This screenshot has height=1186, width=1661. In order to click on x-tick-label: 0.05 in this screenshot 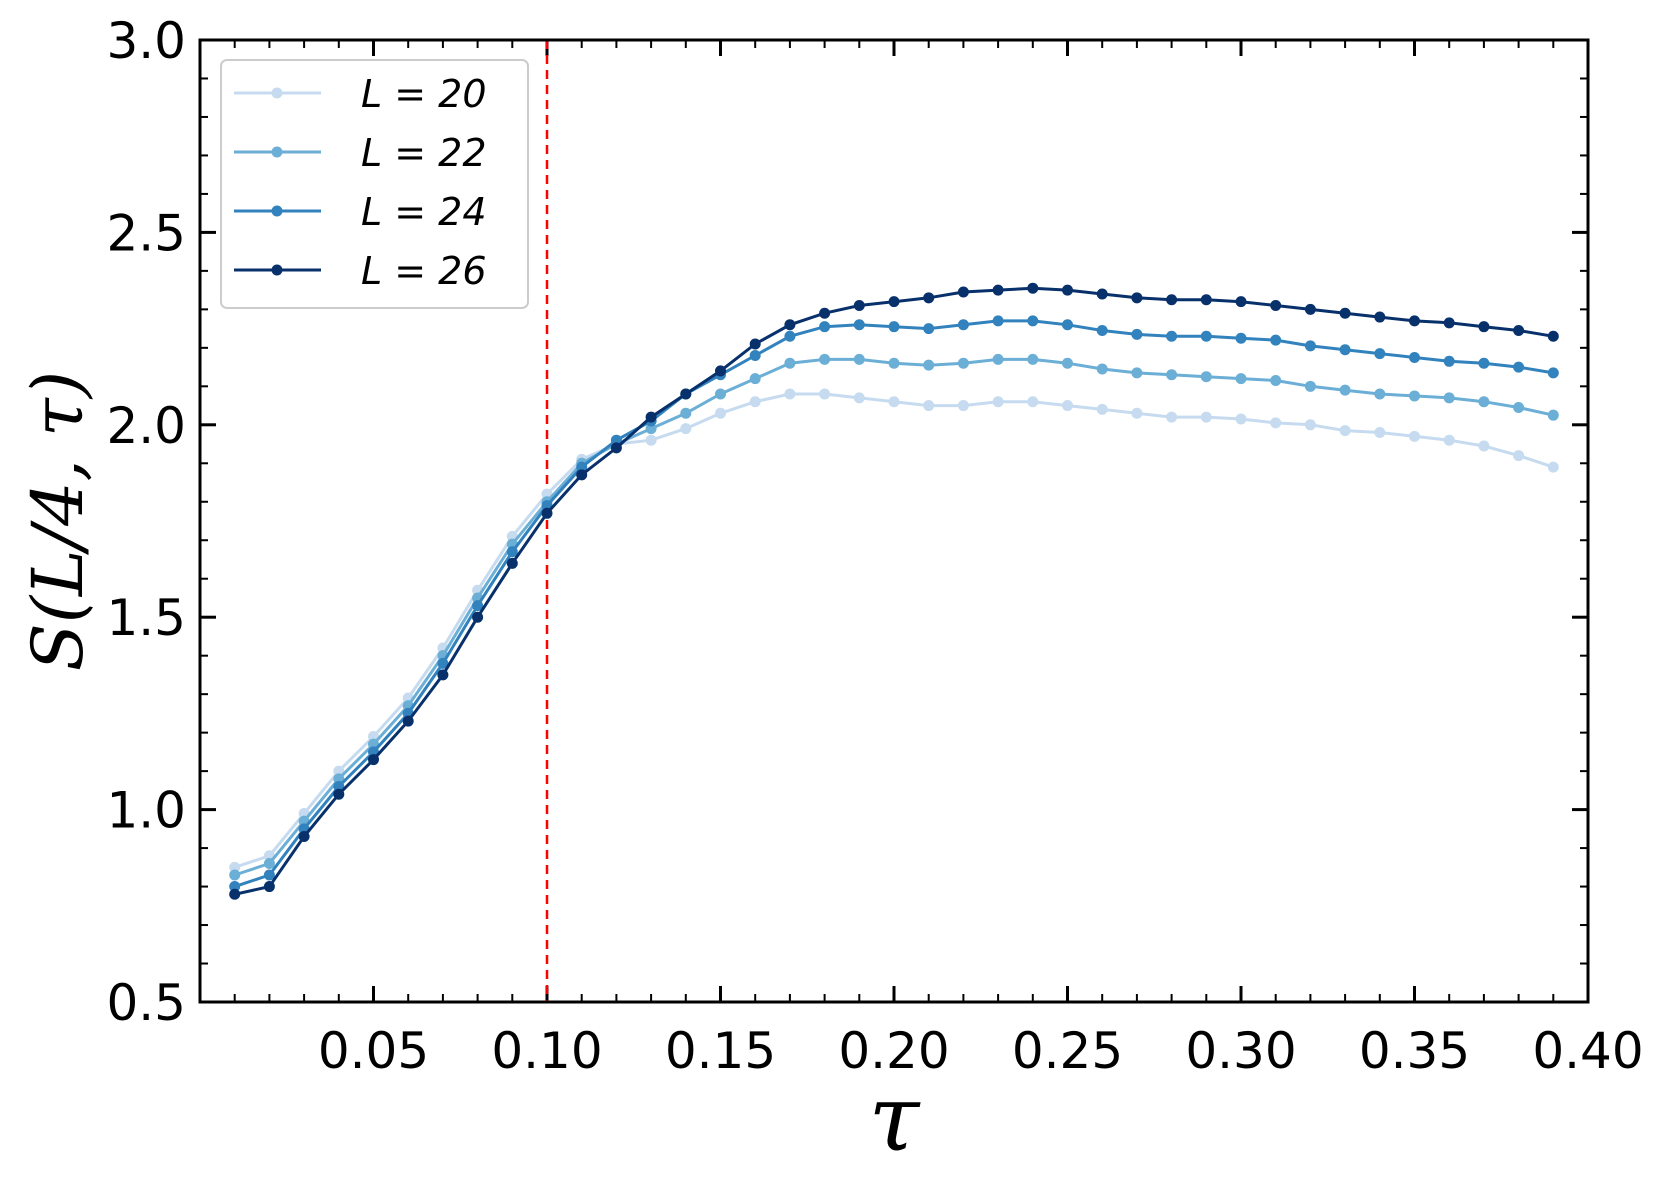, I will do `click(373, 1051)`.